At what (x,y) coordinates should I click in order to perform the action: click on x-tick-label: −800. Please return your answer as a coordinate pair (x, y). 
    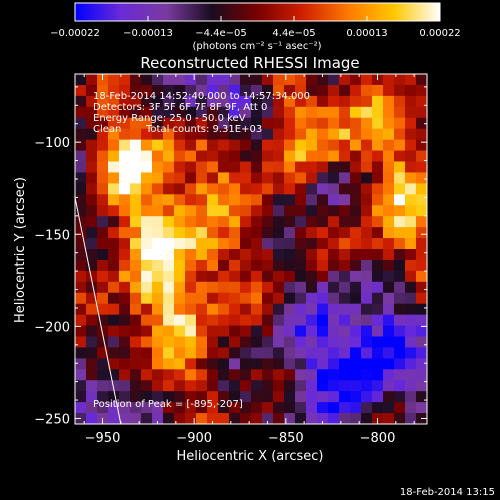
    Looking at the image, I should click on (378, 438).